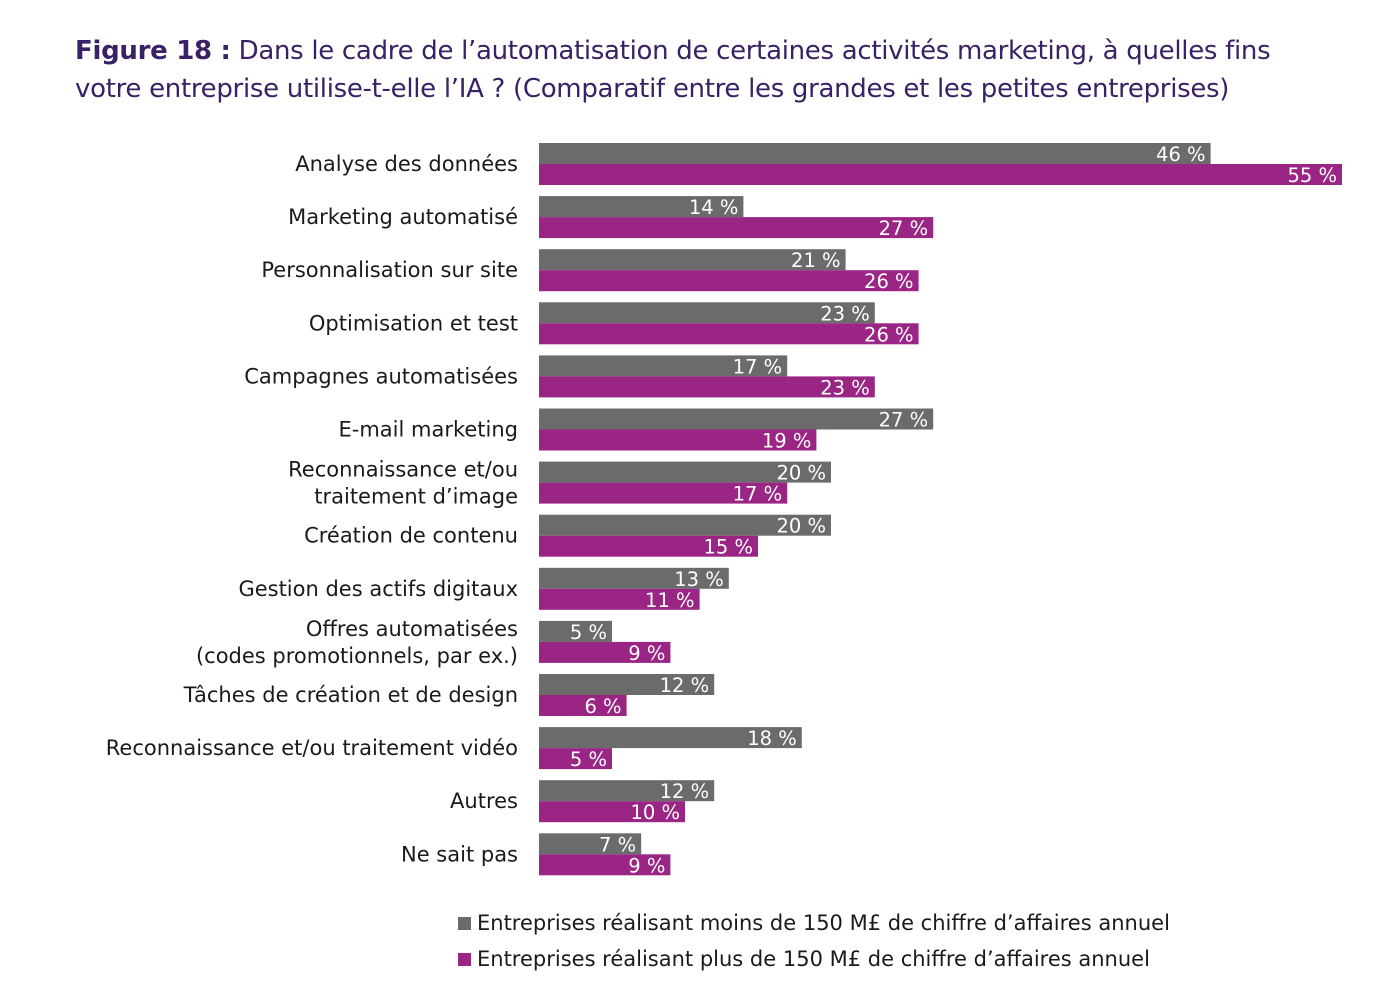  What do you see at coordinates (1312, 175) in the screenshot?
I see `data-label: 55 %` at bounding box center [1312, 175].